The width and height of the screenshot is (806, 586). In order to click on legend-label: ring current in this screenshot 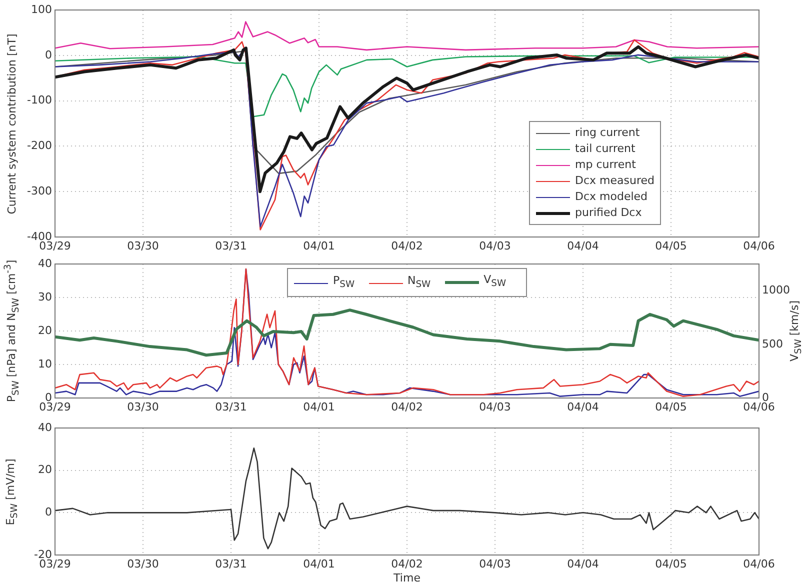, I will do `click(607, 133)`.